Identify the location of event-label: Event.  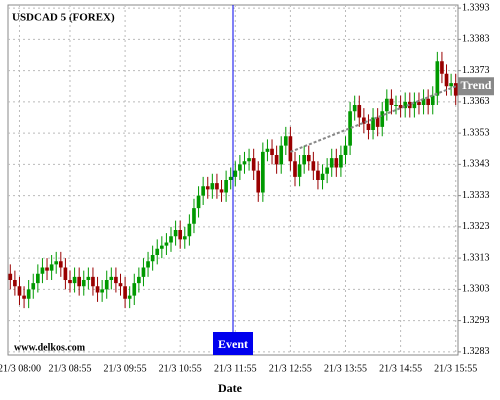
(233, 344).